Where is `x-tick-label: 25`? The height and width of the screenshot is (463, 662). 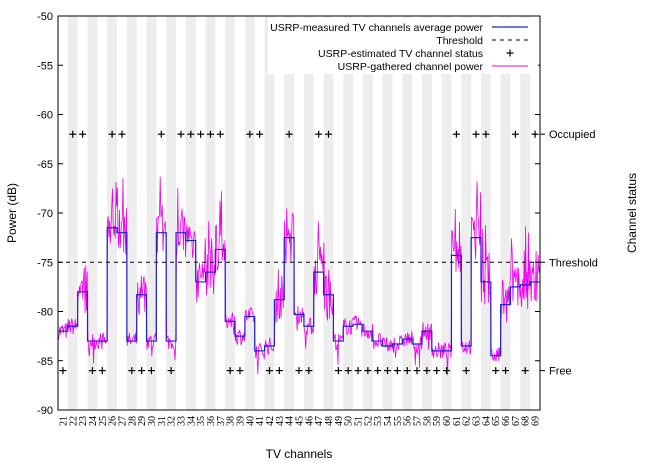
x-tick-label: 25 is located at coordinates (103, 421).